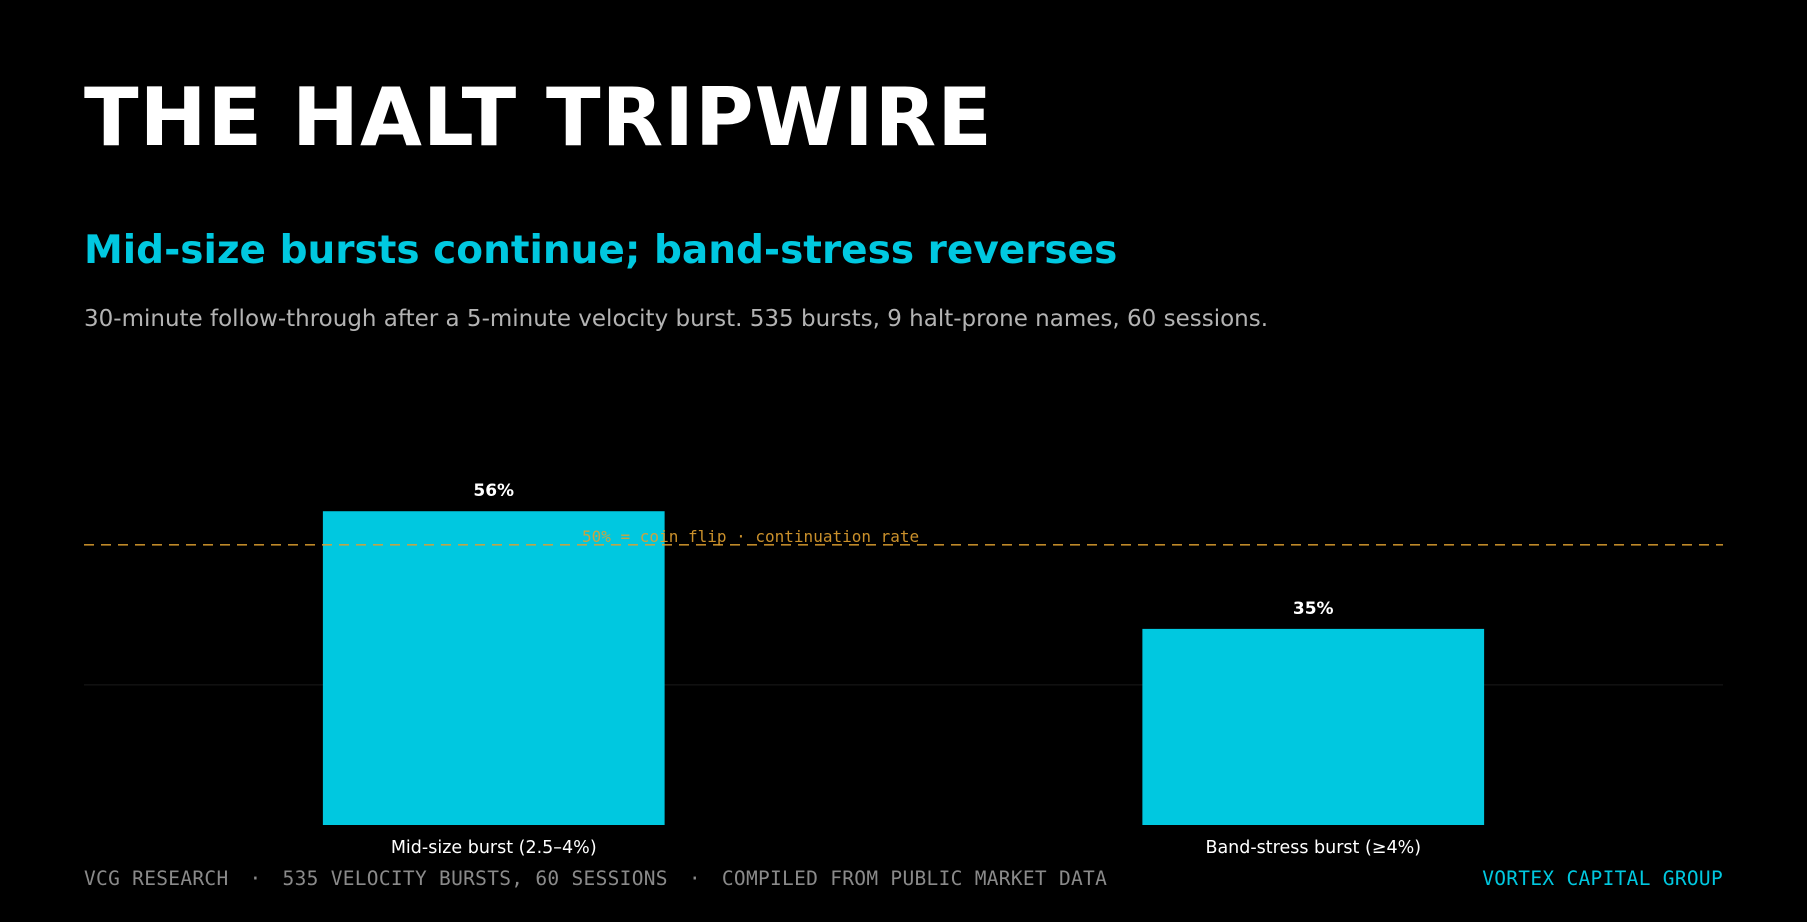  I want to click on footer-brand: VORTEX CAPITAL GROUP, so click(1602, 878).